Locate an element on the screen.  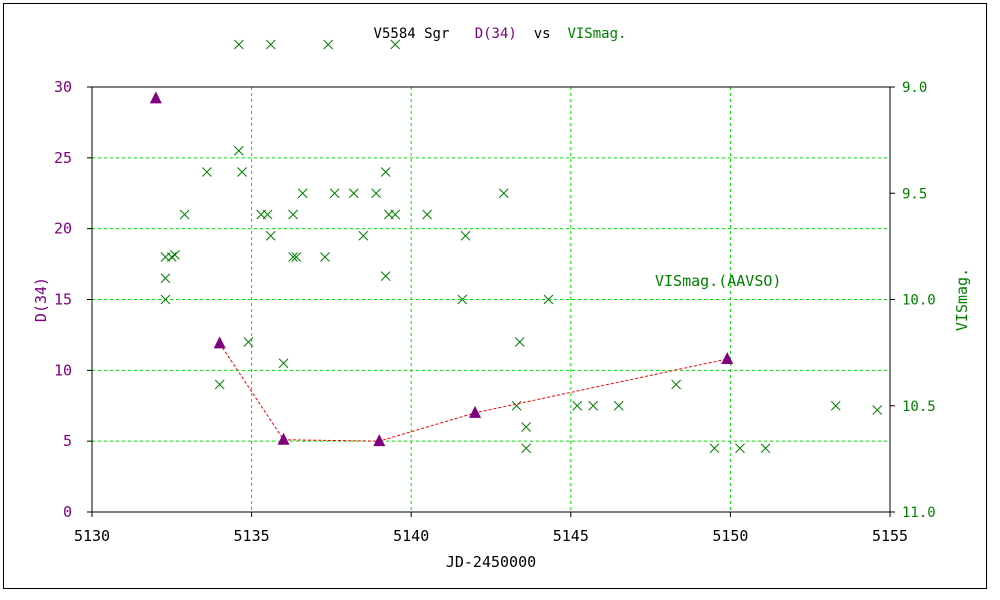
y-left-tick-label: 5 is located at coordinates (67, 441).